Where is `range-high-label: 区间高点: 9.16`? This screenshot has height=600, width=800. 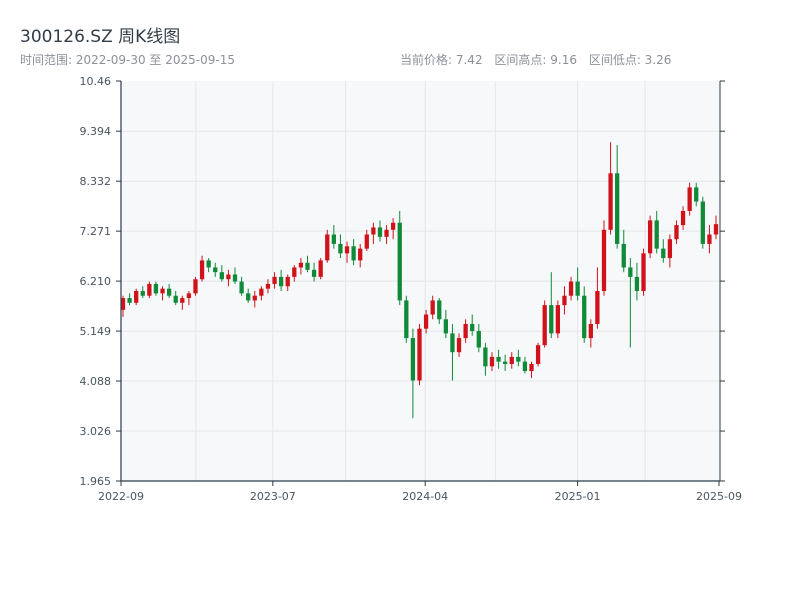
range-high-label: 区间高点: 9.16 is located at coordinates (535, 60).